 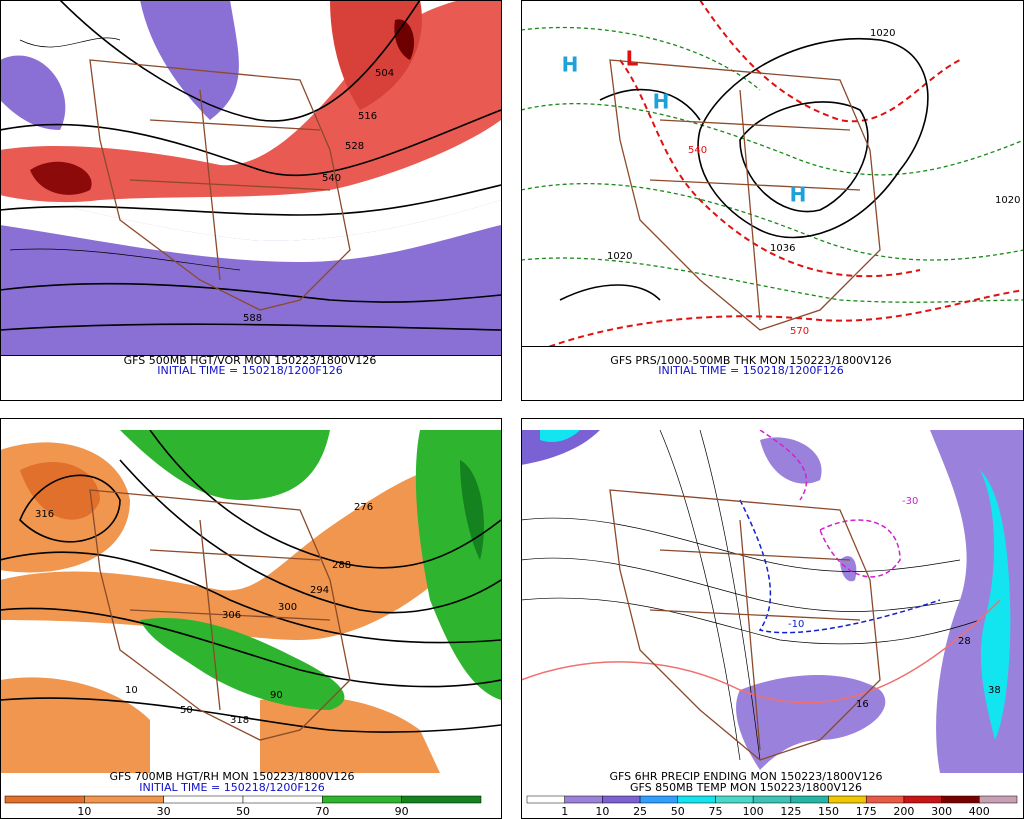 What do you see at coordinates (322, 811) in the screenshot?
I see `colorbar-label: 70` at bounding box center [322, 811].